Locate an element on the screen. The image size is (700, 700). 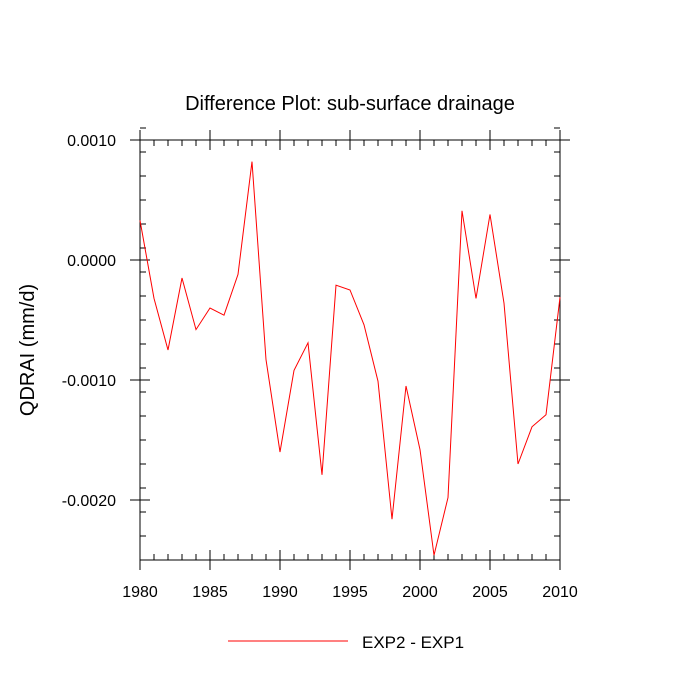
y-tick-label: 0.0000 is located at coordinates (91, 261).